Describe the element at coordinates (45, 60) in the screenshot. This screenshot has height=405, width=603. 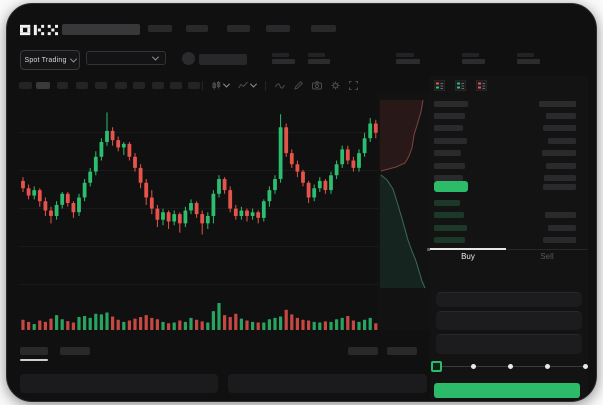
I see `trading-mode-label: Spot Trading` at that location.